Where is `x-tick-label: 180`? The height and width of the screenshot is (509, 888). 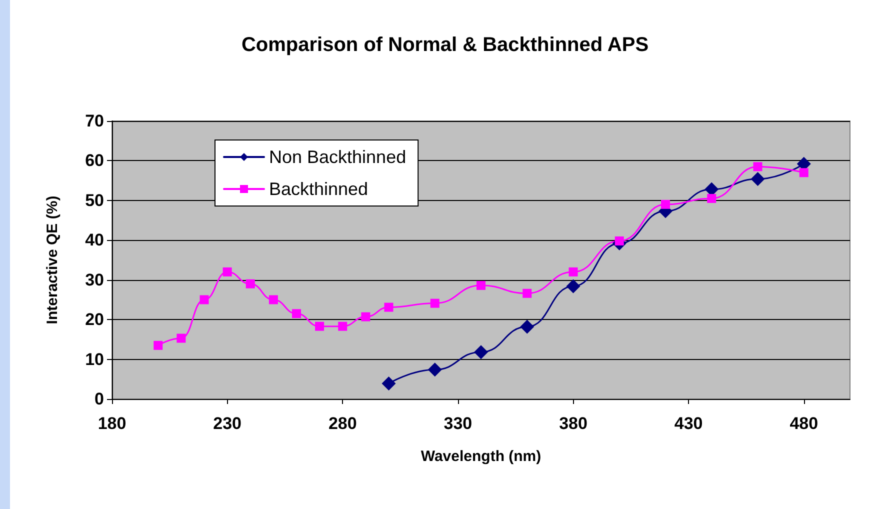
x-tick-label: 180 is located at coordinates (112, 423).